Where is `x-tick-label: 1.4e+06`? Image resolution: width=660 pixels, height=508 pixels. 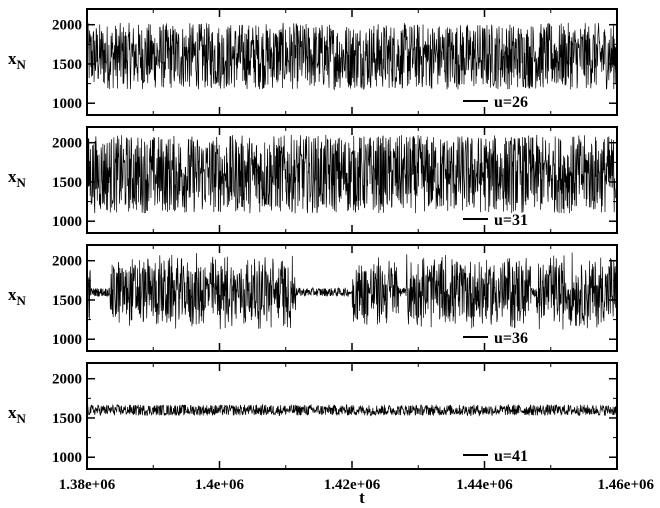
x-tick-label: 1.4e+06 is located at coordinates (219, 485).